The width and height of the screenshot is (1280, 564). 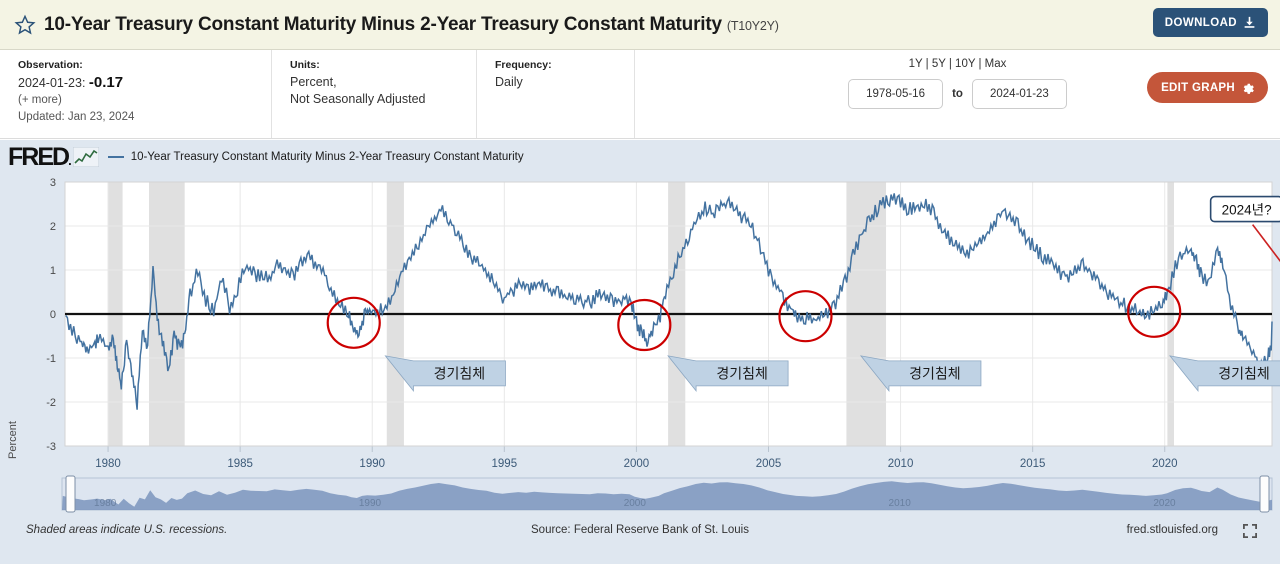 I want to click on svg-text: 1980, so click(x=105, y=503).